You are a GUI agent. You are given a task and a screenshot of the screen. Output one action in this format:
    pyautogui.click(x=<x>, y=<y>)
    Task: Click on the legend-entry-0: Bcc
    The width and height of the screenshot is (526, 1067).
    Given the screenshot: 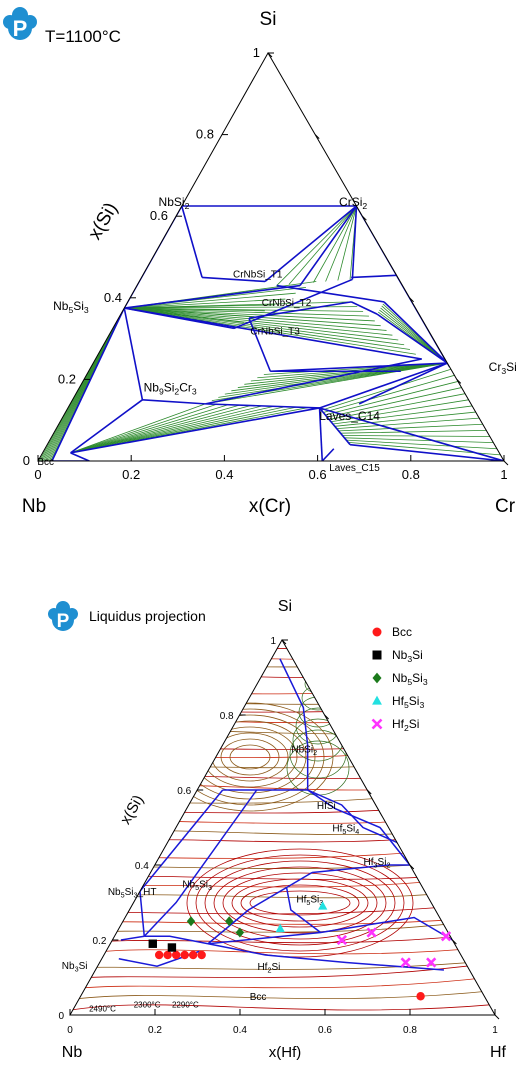 What is the action you would take?
    pyautogui.click(x=402, y=632)
    